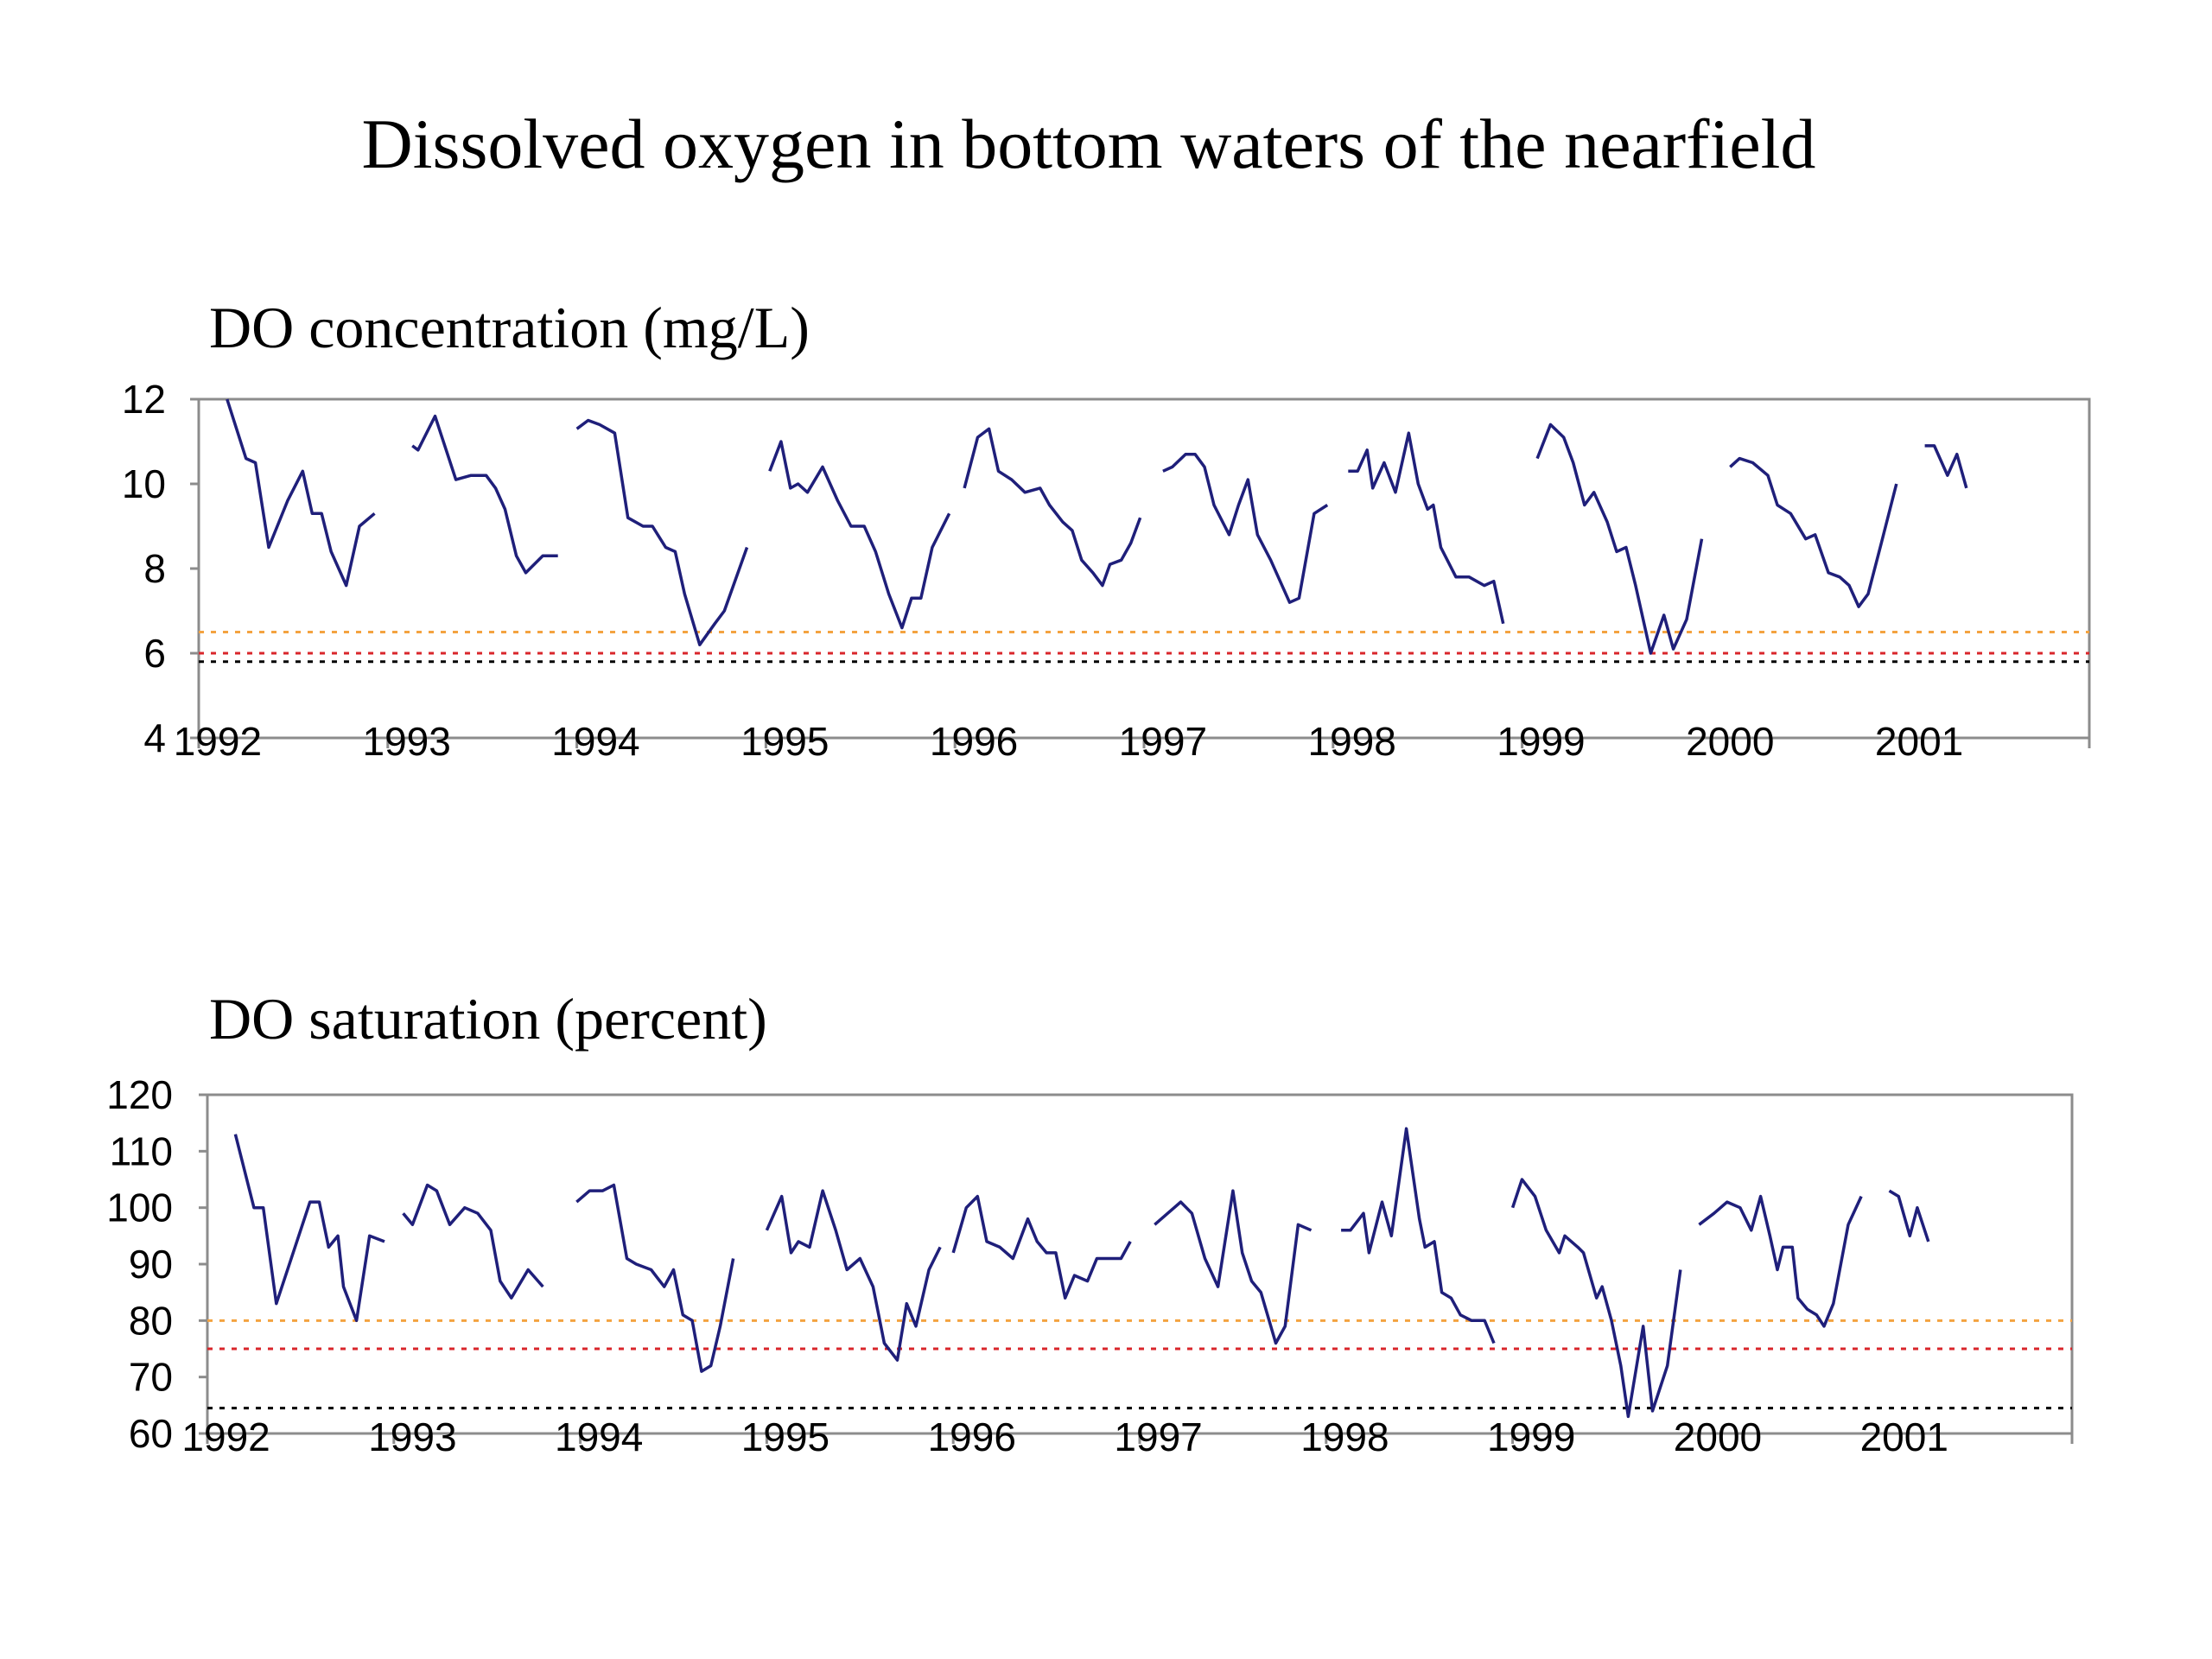 The height and width of the screenshot is (1659, 2212). Describe the element at coordinates (509, 327) in the screenshot. I see `chart-title-concentration: DO concentration (mg/L)` at that location.